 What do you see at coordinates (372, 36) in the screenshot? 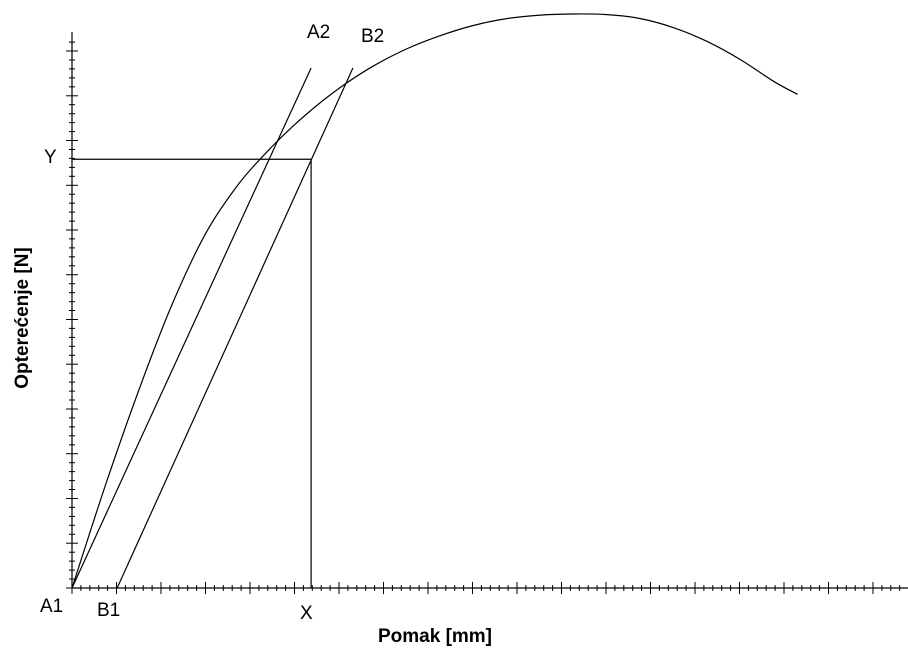
I see `label-b2: B2` at bounding box center [372, 36].